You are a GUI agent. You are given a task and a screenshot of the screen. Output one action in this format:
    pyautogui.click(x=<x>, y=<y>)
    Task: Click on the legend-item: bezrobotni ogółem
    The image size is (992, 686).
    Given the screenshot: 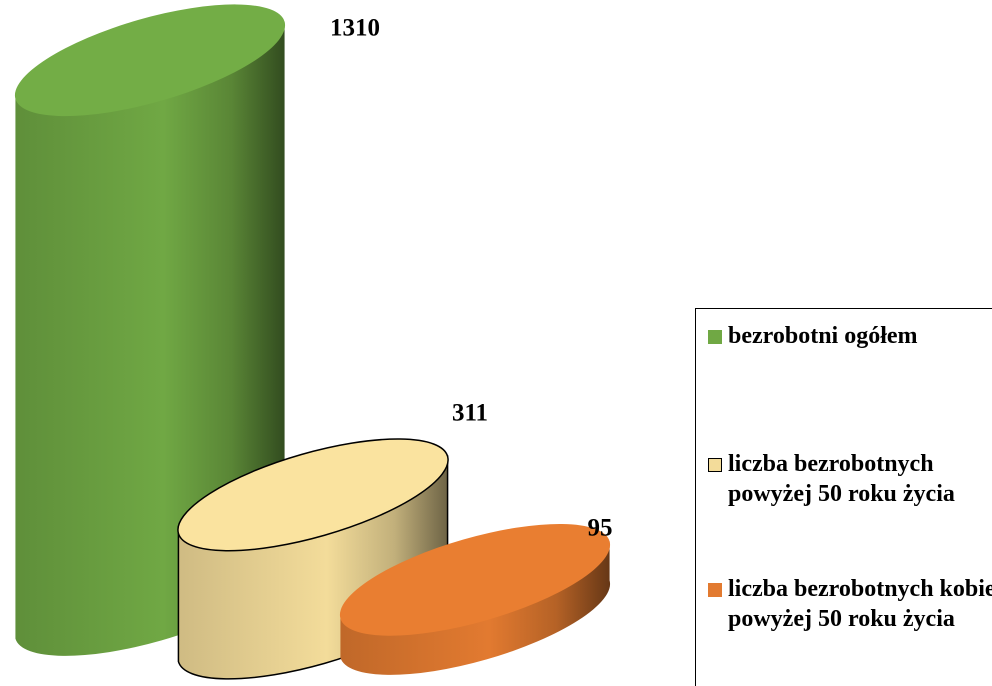 What is the action you would take?
    pyautogui.click(x=850, y=336)
    